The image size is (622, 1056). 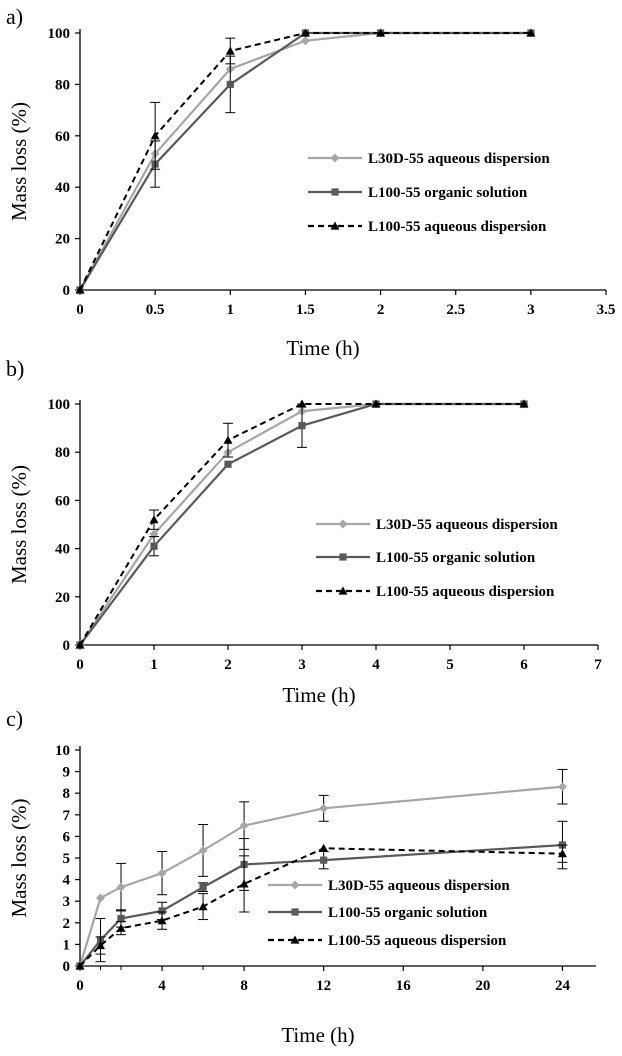 I want to click on x-tick-label: 5, so click(x=450, y=665).